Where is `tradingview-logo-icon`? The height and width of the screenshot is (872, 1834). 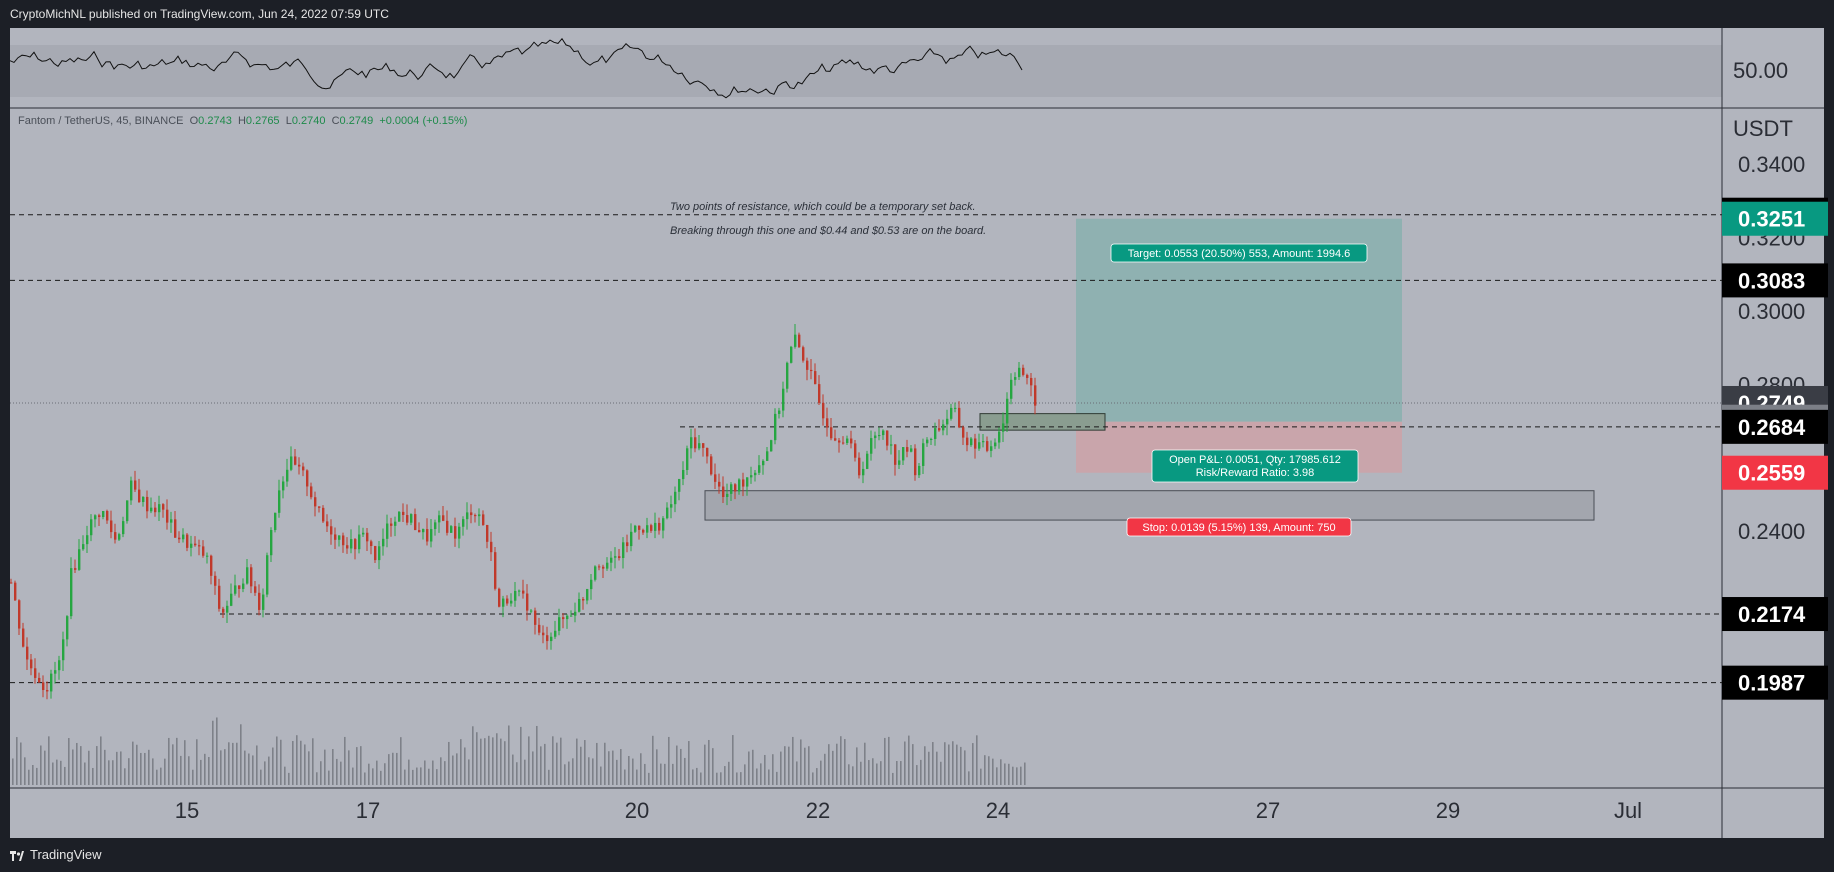 tradingview-logo-icon is located at coordinates (17, 855).